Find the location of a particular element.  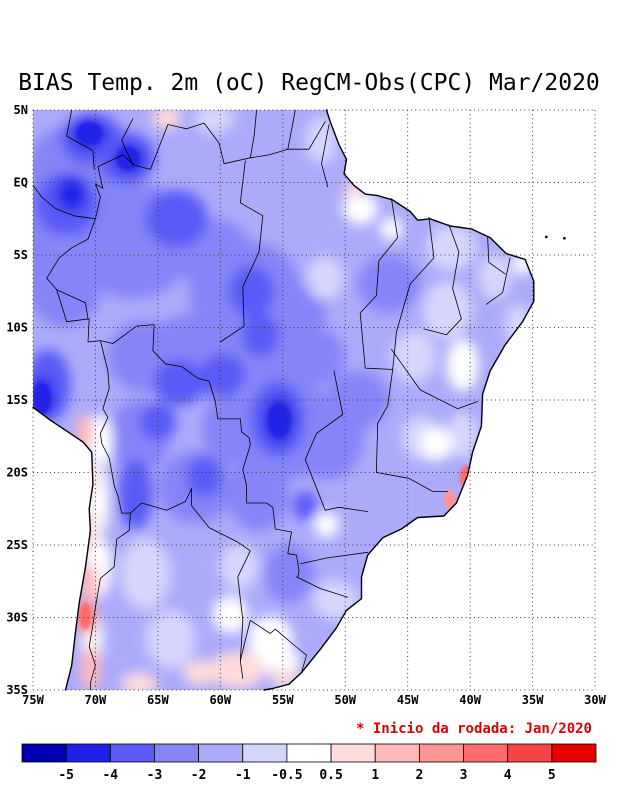

colorbar-boundary-label: 5 is located at coordinates (552, 775).